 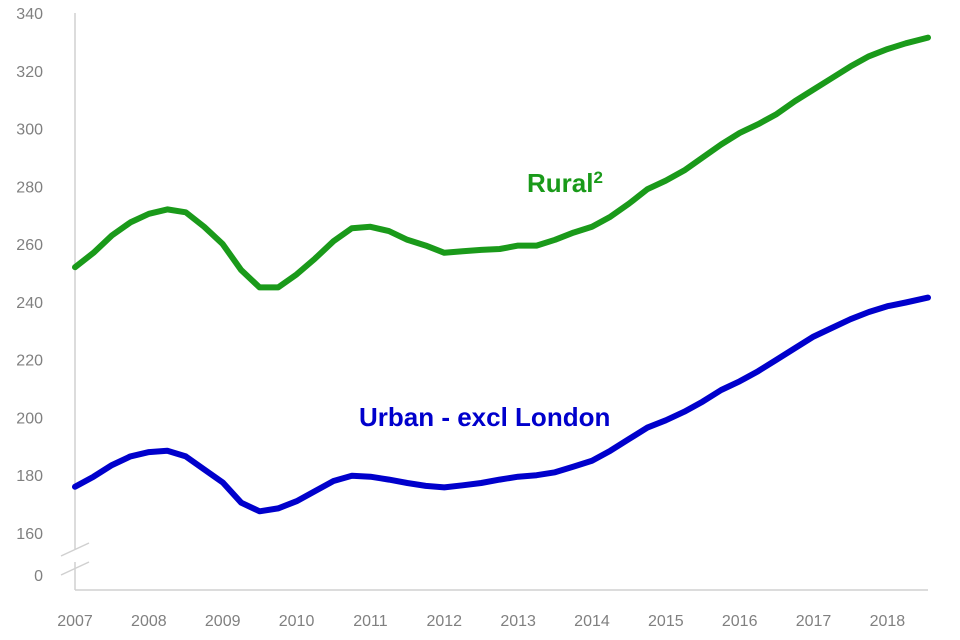 What do you see at coordinates (444, 621) in the screenshot?
I see `x-tick-label: 2012` at bounding box center [444, 621].